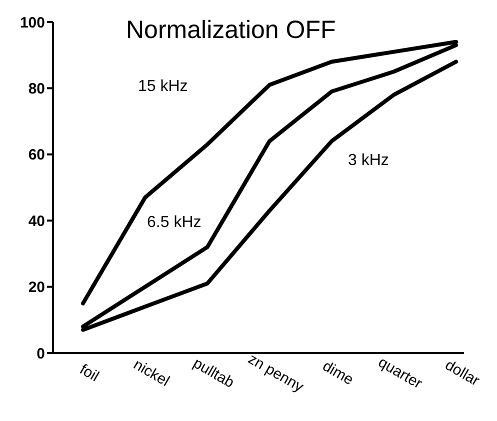 The width and height of the screenshot is (497, 421). What do you see at coordinates (151, 373) in the screenshot?
I see `x-tick-label: nickel` at bounding box center [151, 373].